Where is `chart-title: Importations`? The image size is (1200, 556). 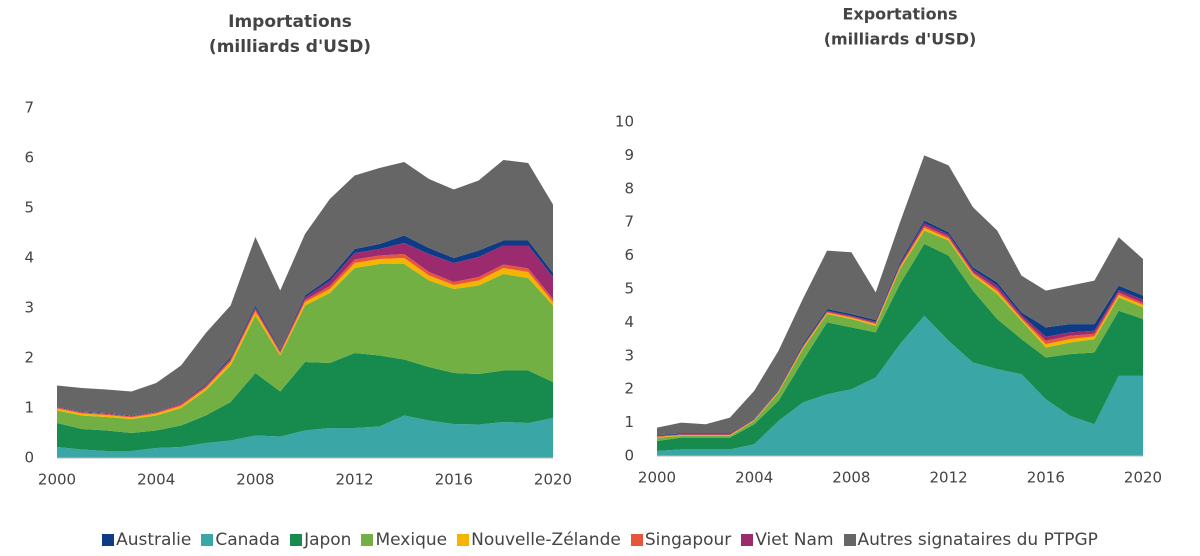 chart-title: Importations is located at coordinates (290, 22).